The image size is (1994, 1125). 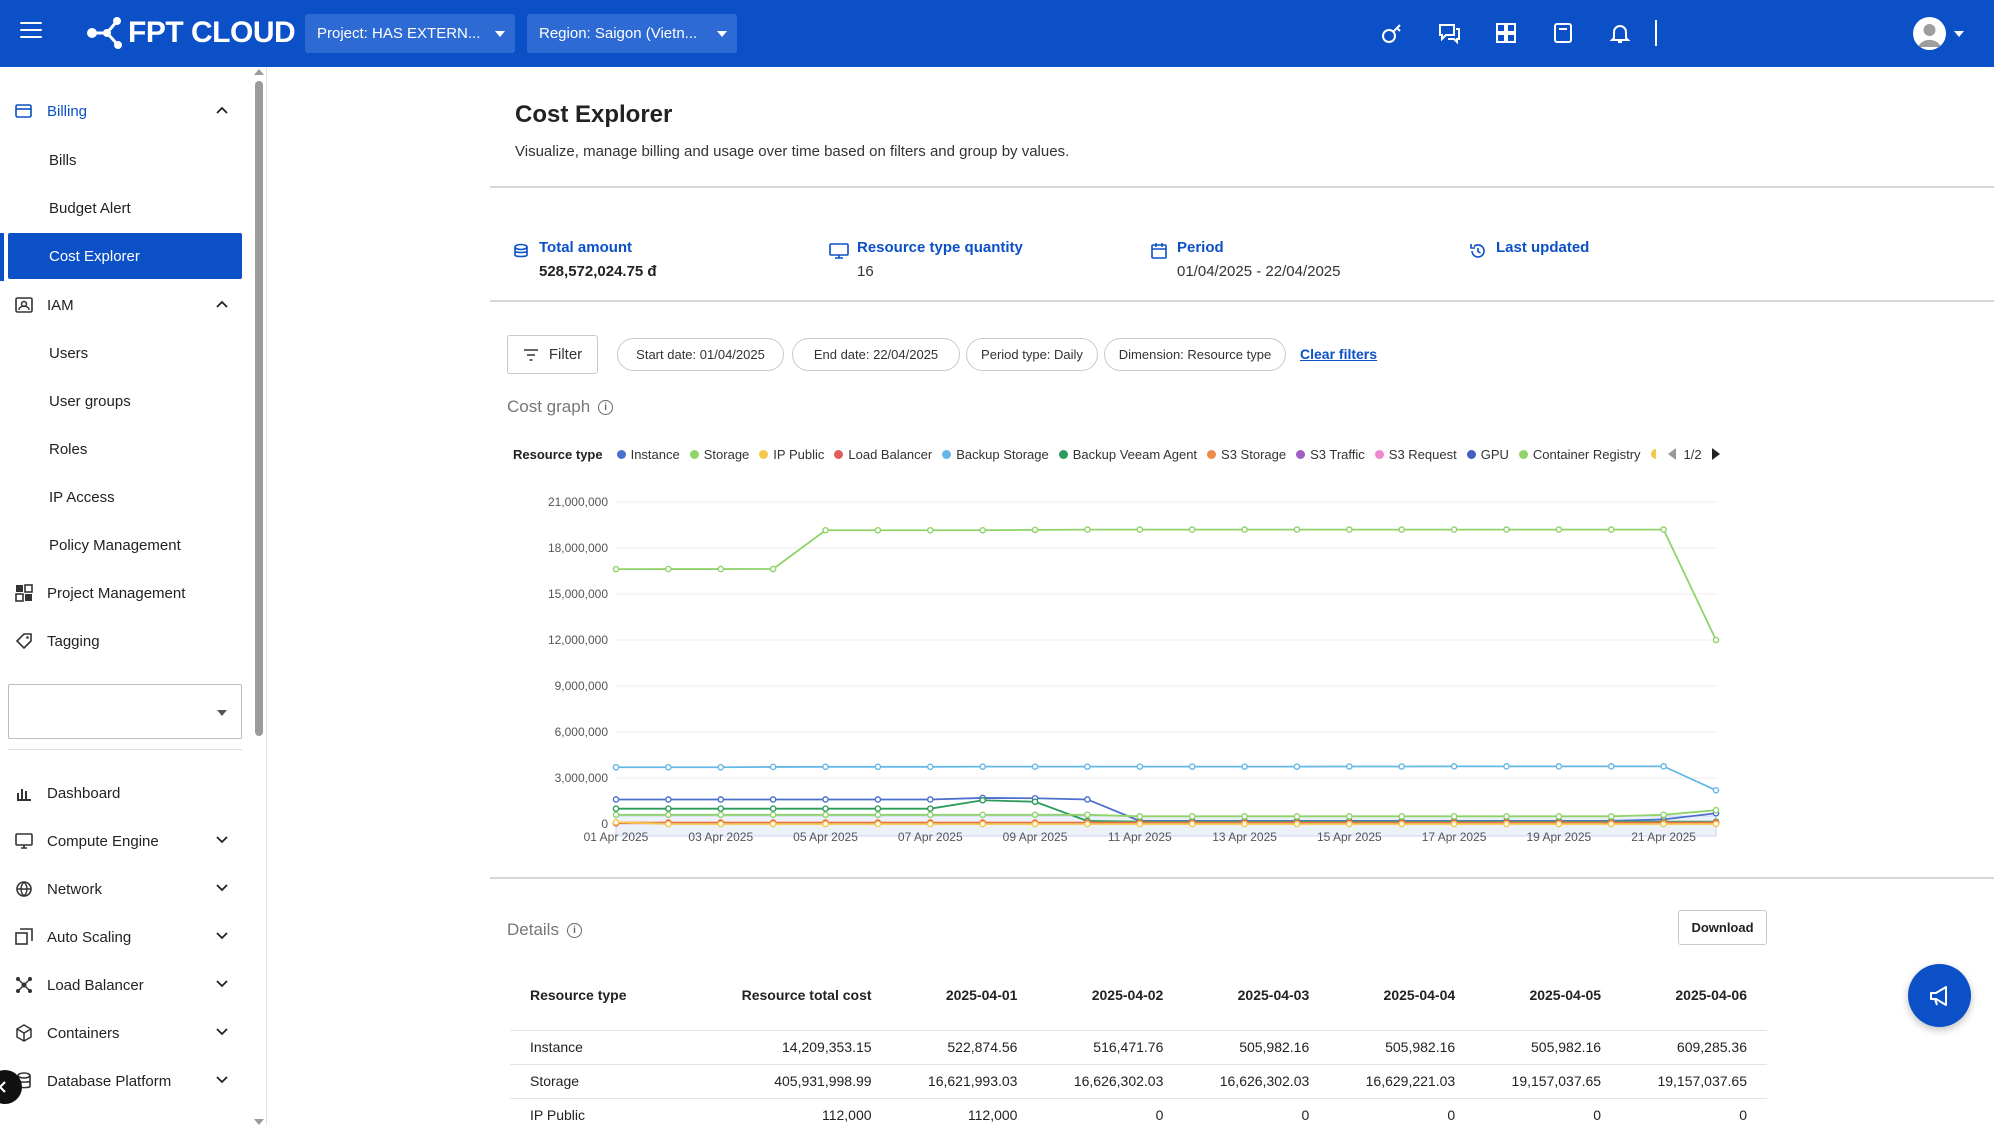 I want to click on sidebar-item-compute-engine: Compute Engine, so click(x=125, y=841).